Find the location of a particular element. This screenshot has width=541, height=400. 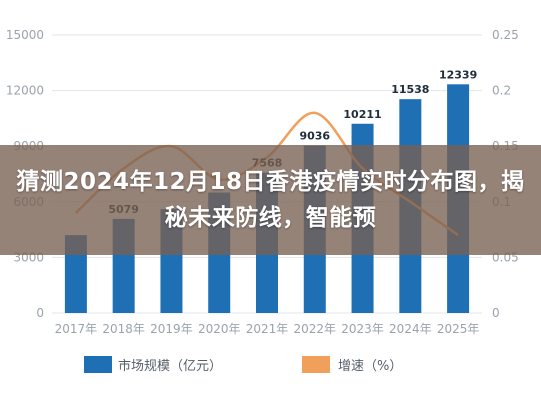

bar-value-label: 12339 is located at coordinates (458, 74).